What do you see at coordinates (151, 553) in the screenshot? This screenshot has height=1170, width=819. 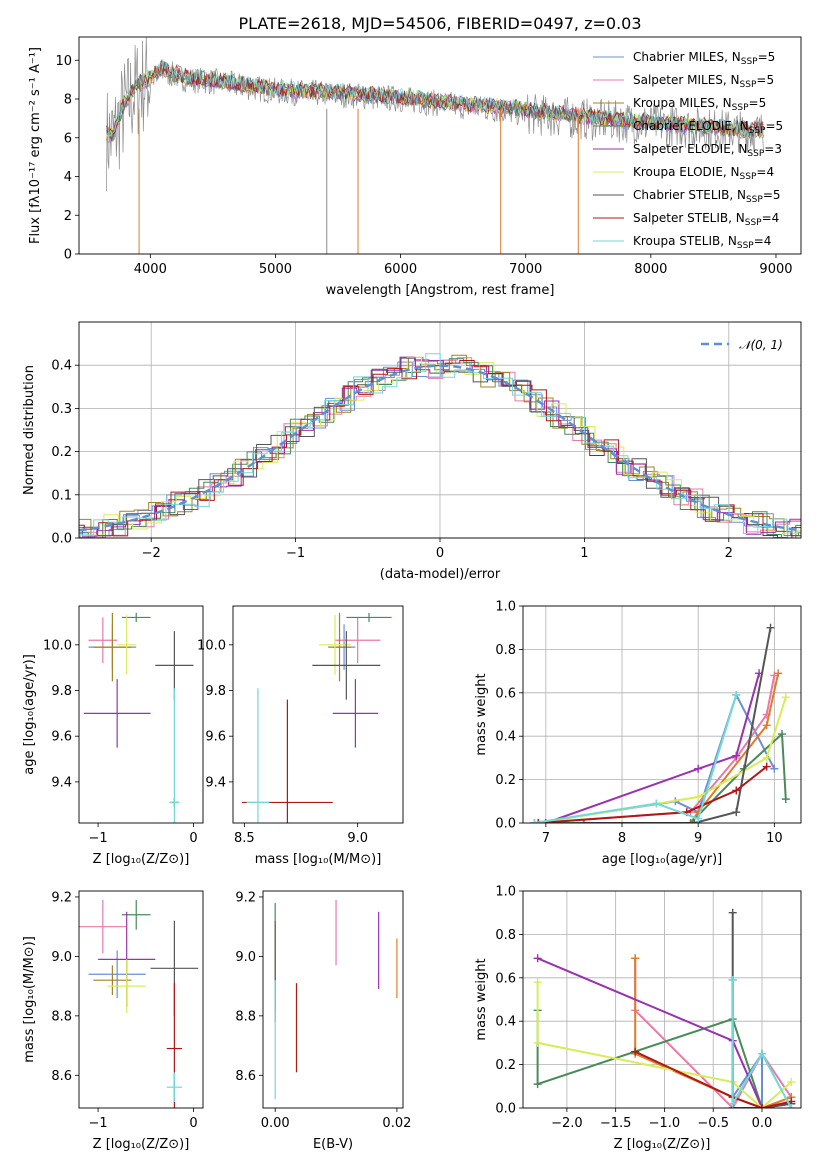 I see `x-tick-label: −2` at bounding box center [151, 553].